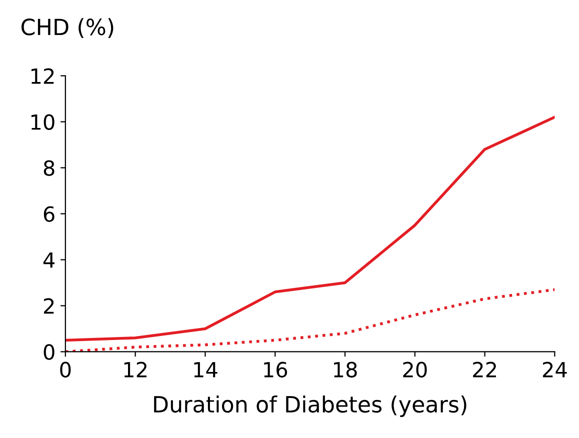 This screenshot has width=579, height=438. Describe the element at coordinates (49, 306) in the screenshot. I see `y-tick-label: 2` at that location.